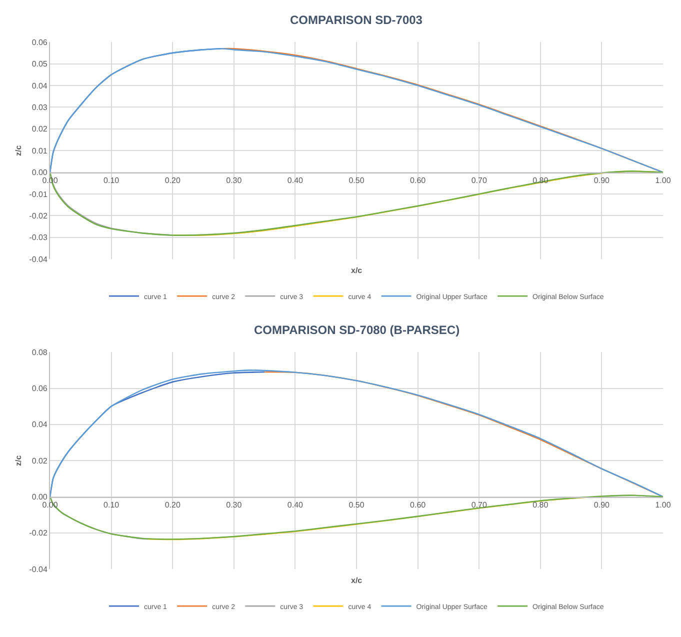 Image resolution: width=681 pixels, height=637 pixels. What do you see at coordinates (540, 505) in the screenshot?
I see `x-tick-label: 0.80` at bounding box center [540, 505].